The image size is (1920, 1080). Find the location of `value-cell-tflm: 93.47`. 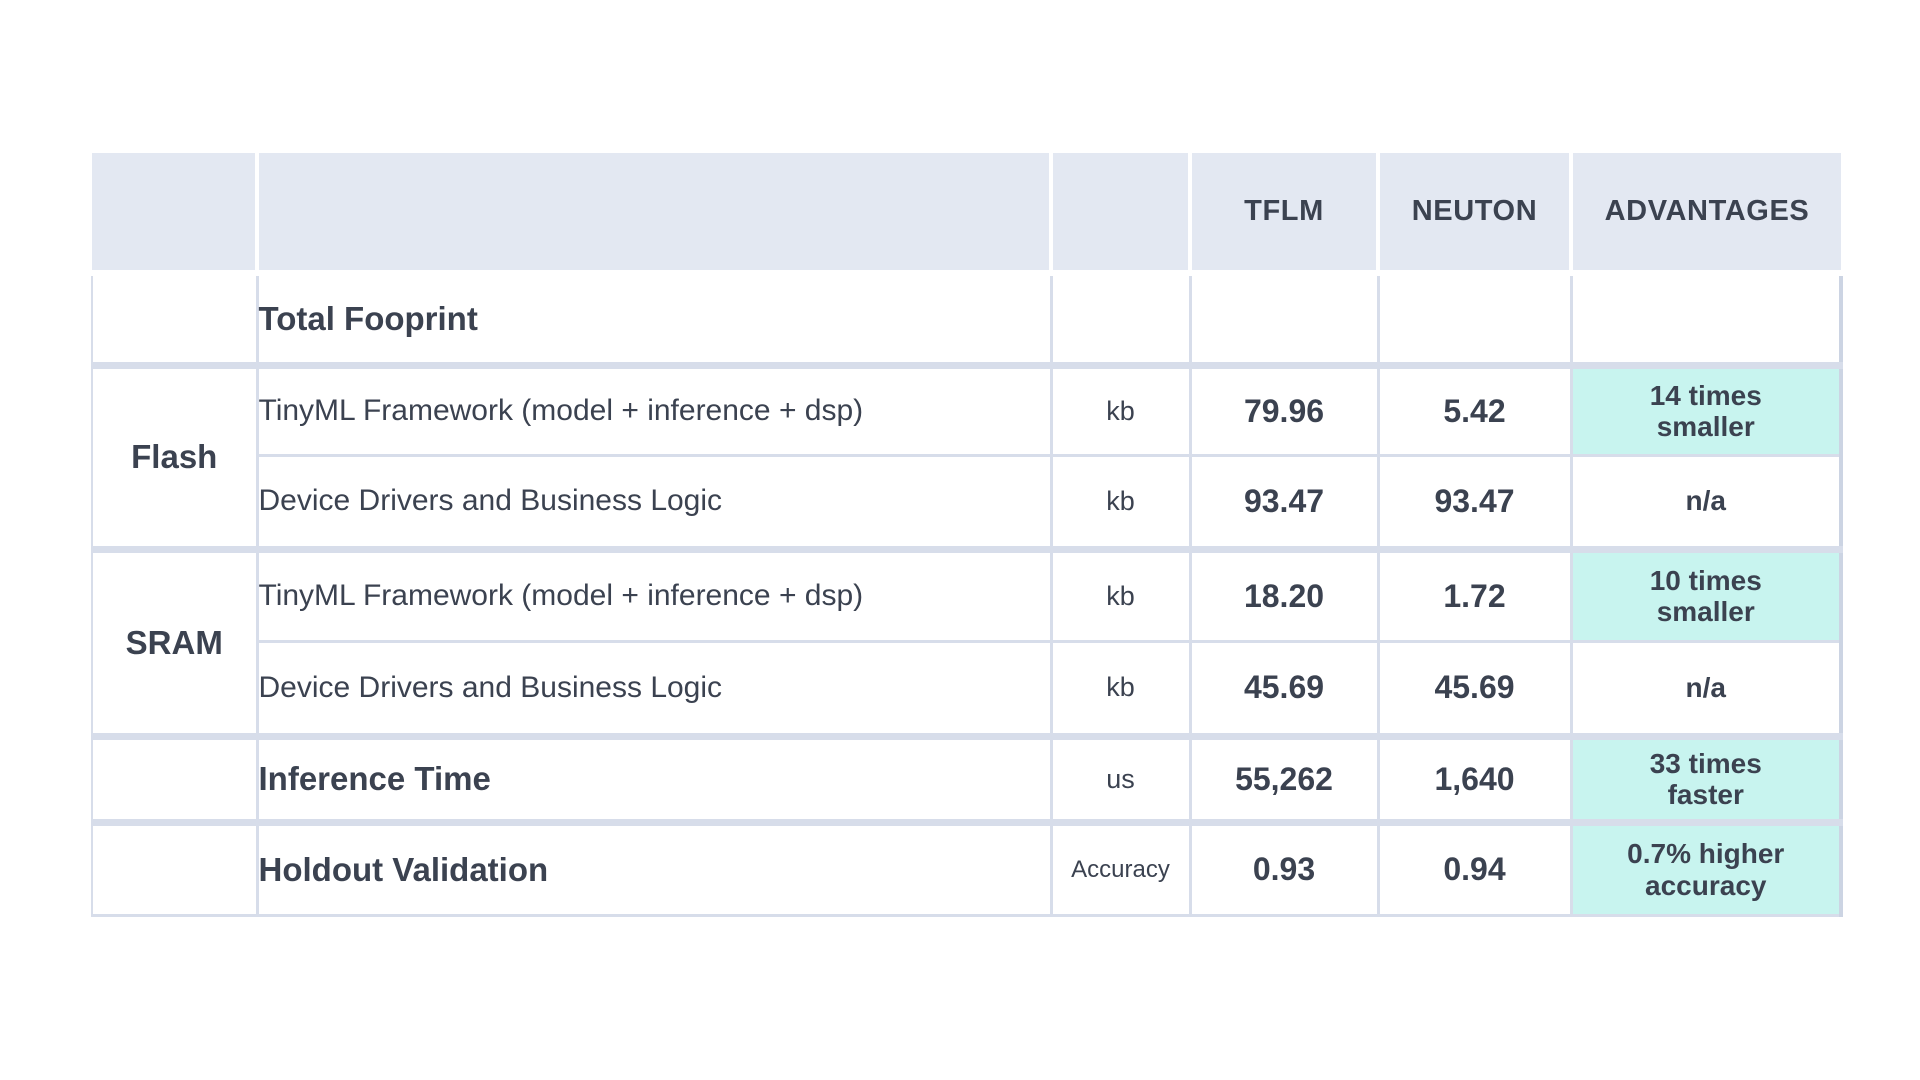

value-cell-tflm: 93.47 is located at coordinates (1283, 501).